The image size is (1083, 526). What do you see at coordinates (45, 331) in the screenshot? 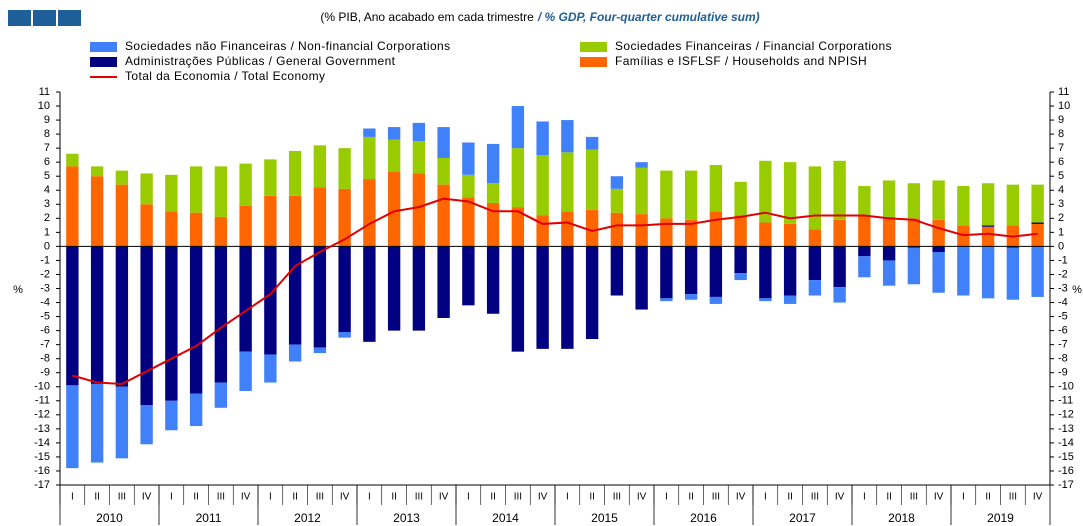
I see `y-tick-label: -6` at bounding box center [45, 331].